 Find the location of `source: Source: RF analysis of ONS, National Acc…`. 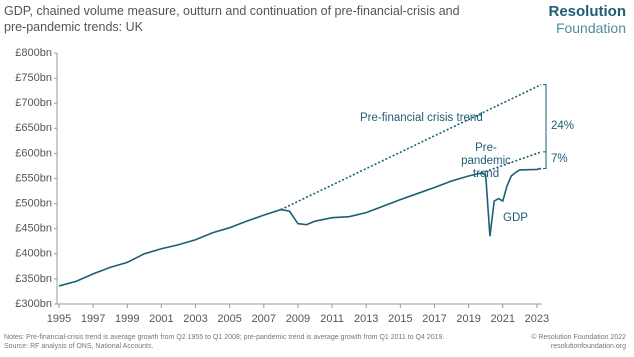

source: Source: RF analysis of ONS, National Acc… is located at coordinates (79, 346).